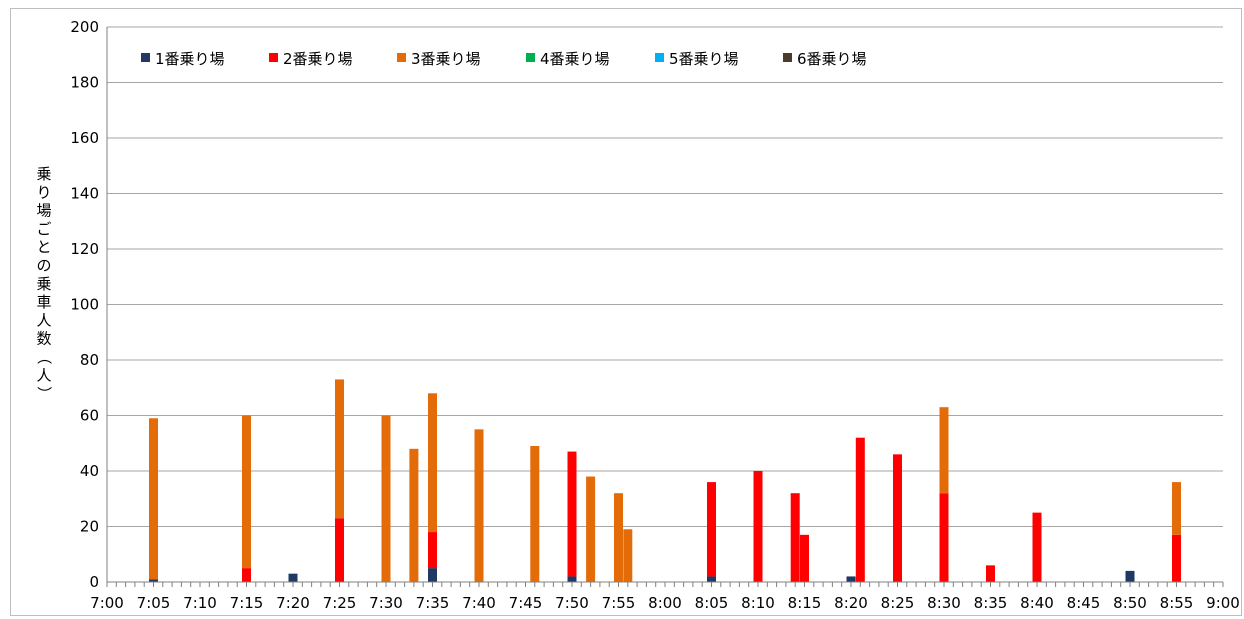 The width and height of the screenshot is (1244, 619). What do you see at coordinates (43, 339) in the screenshot?
I see `y-axis-label-char: 数` at bounding box center [43, 339].